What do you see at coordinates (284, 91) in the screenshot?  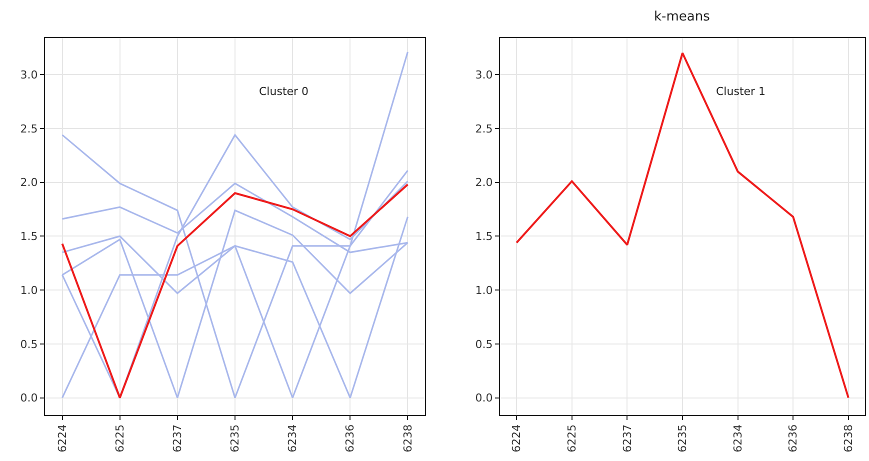 I see `annotation: Cluster 0` at bounding box center [284, 91].